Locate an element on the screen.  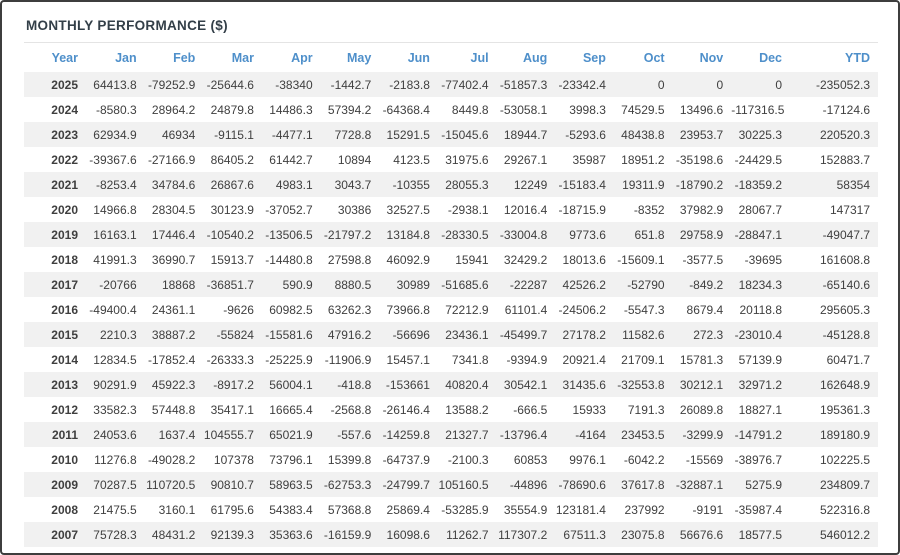
cell-oct: 11582.6 is located at coordinates (643, 334).